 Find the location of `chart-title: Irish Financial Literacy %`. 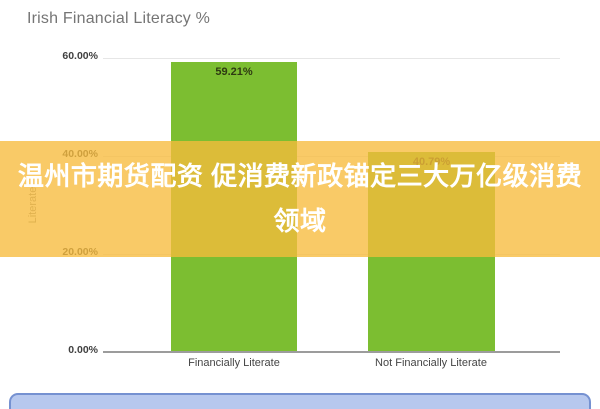

chart-title: Irish Financial Literacy % is located at coordinates (119, 18).